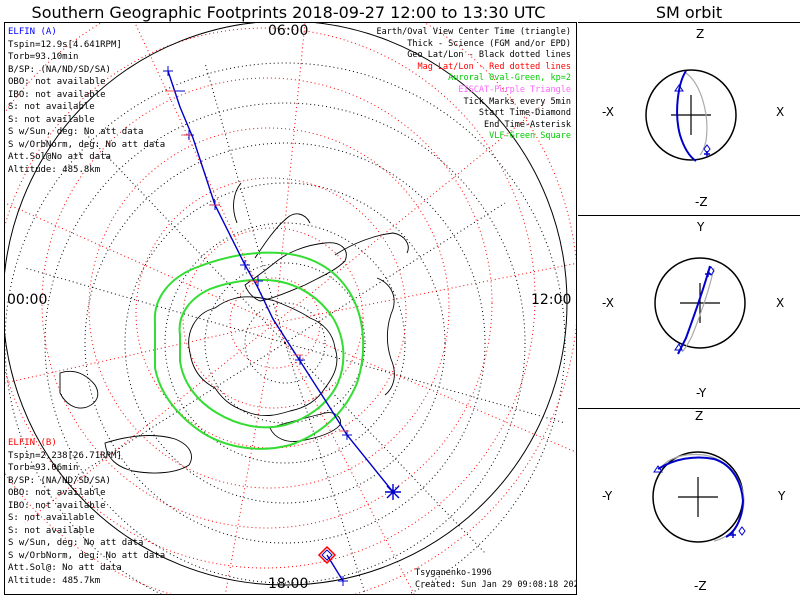 The image size is (800, 601). What do you see at coordinates (57, 94) in the screenshot?
I see `sat-a-line: IBO: not available` at bounding box center [57, 94].